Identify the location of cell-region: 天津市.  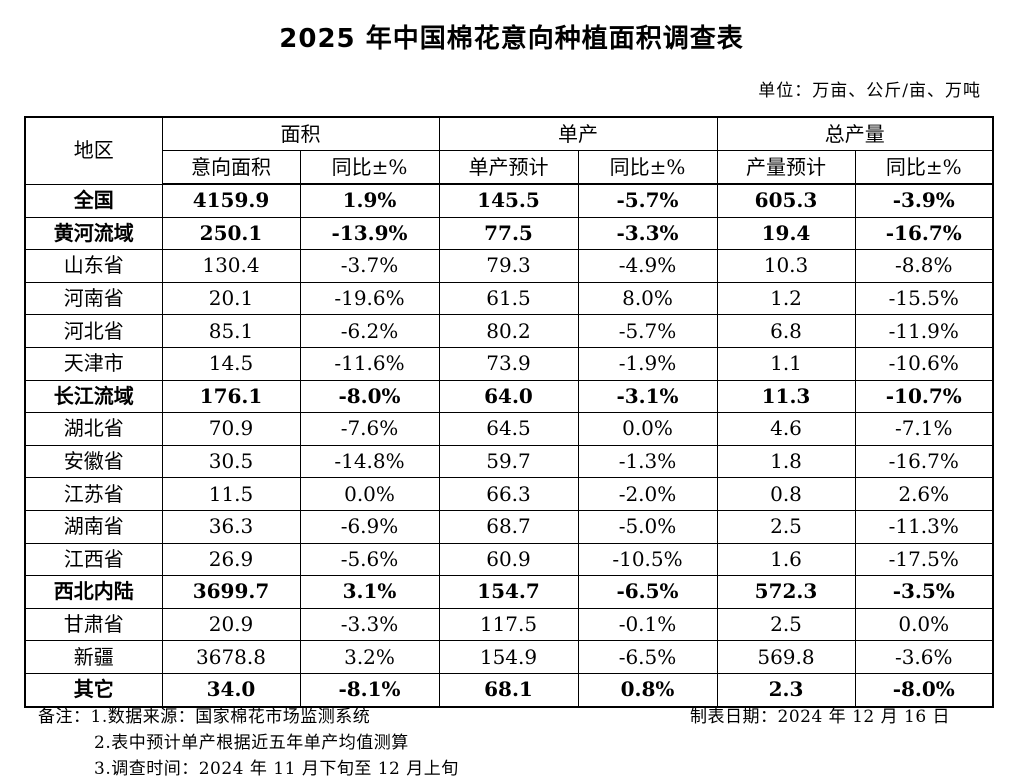
(93, 363).